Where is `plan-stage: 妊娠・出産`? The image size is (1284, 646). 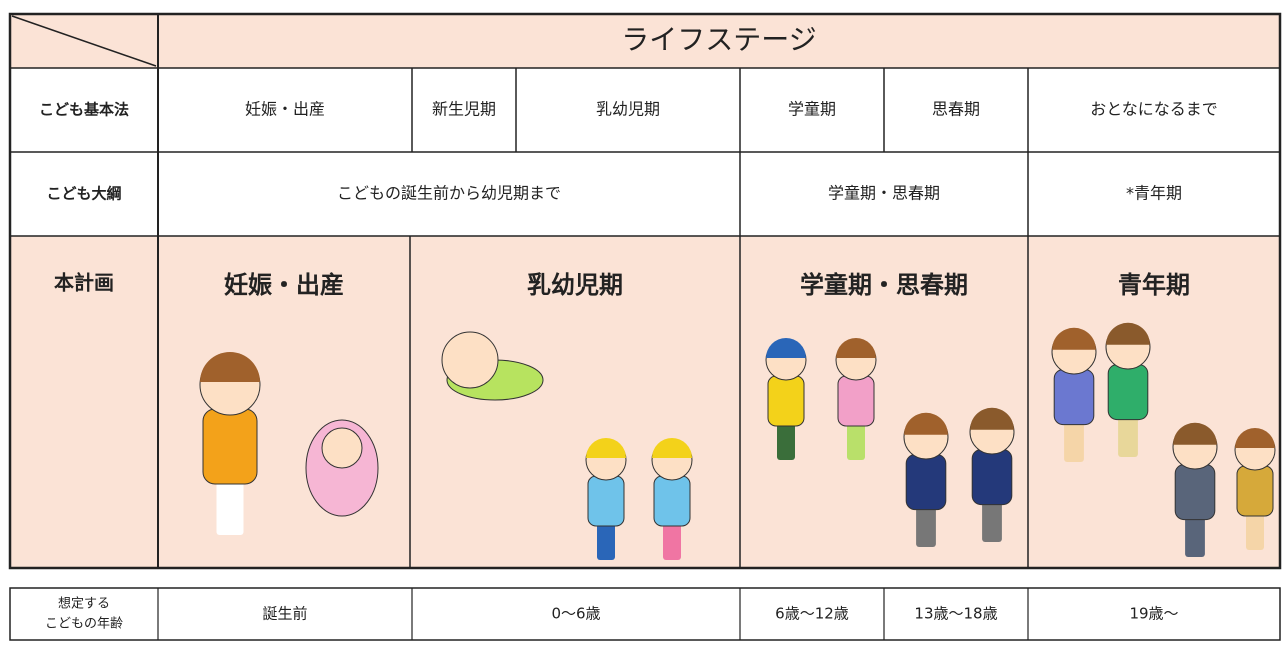
plan-stage: 妊娠・出産 is located at coordinates (284, 285).